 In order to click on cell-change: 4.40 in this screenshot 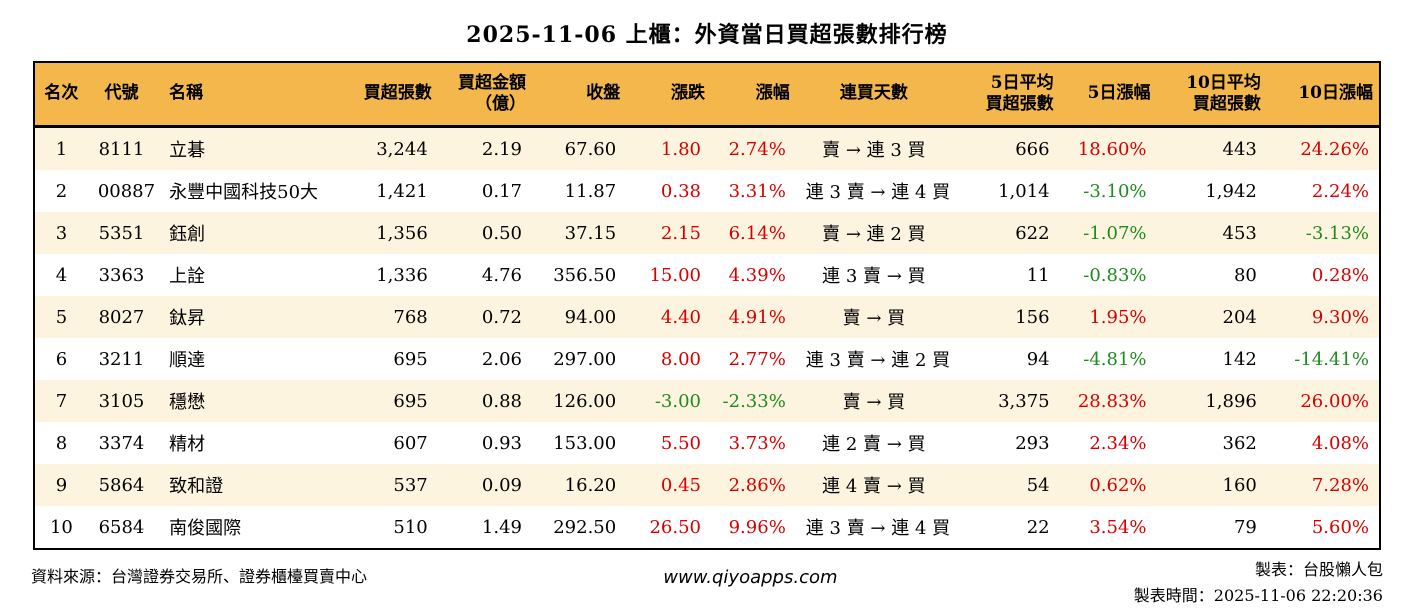, I will do `click(680, 317)`.